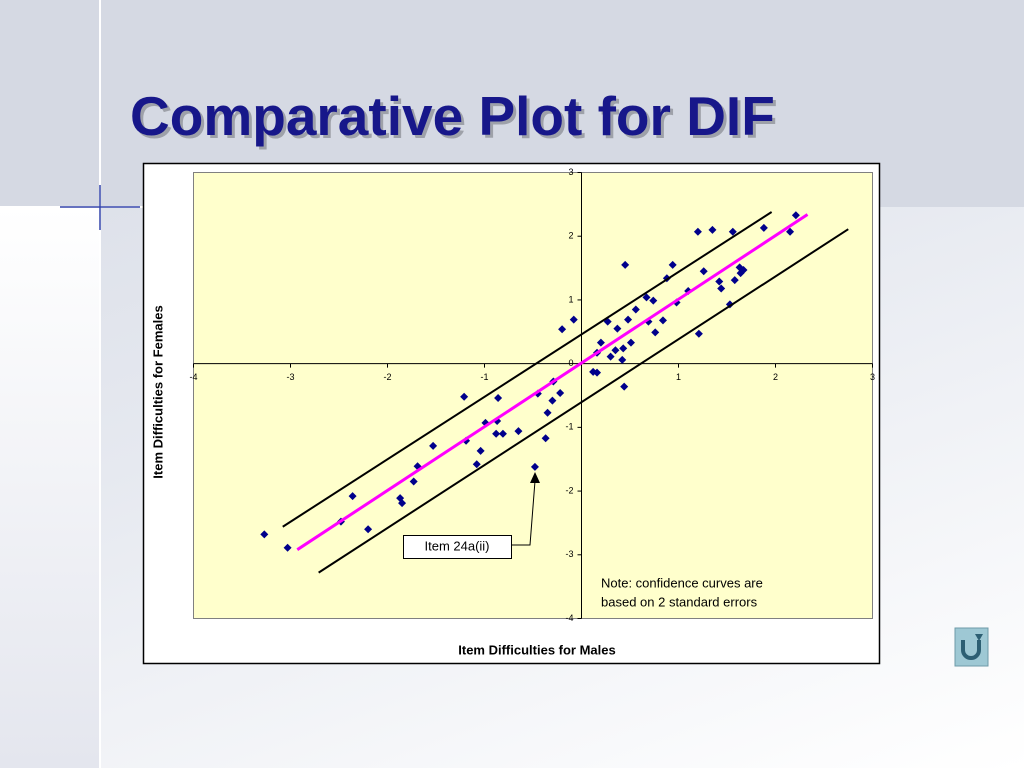  I want to click on annotation-arrow, so click(524, 513).